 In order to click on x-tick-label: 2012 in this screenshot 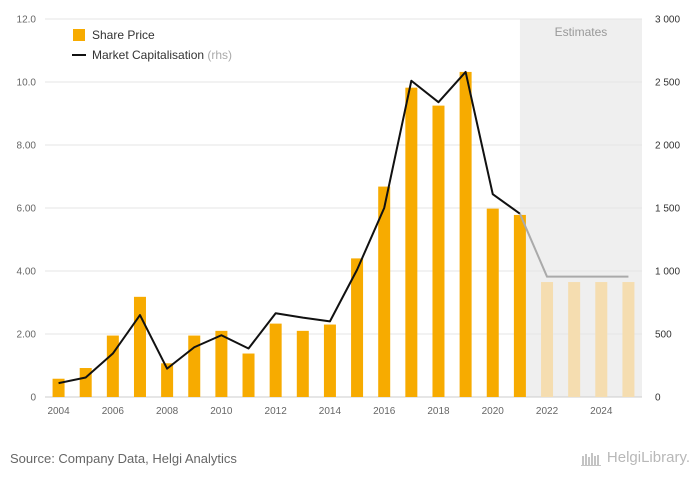, I will do `click(276, 411)`.